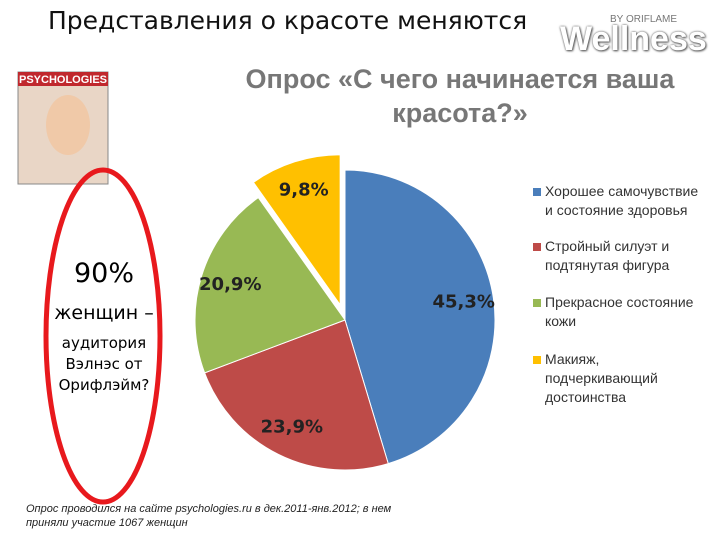 This screenshot has width=720, height=540. I want to click on legend-entry: Макияж, подчеркивающий достоинства, so click(601, 378).